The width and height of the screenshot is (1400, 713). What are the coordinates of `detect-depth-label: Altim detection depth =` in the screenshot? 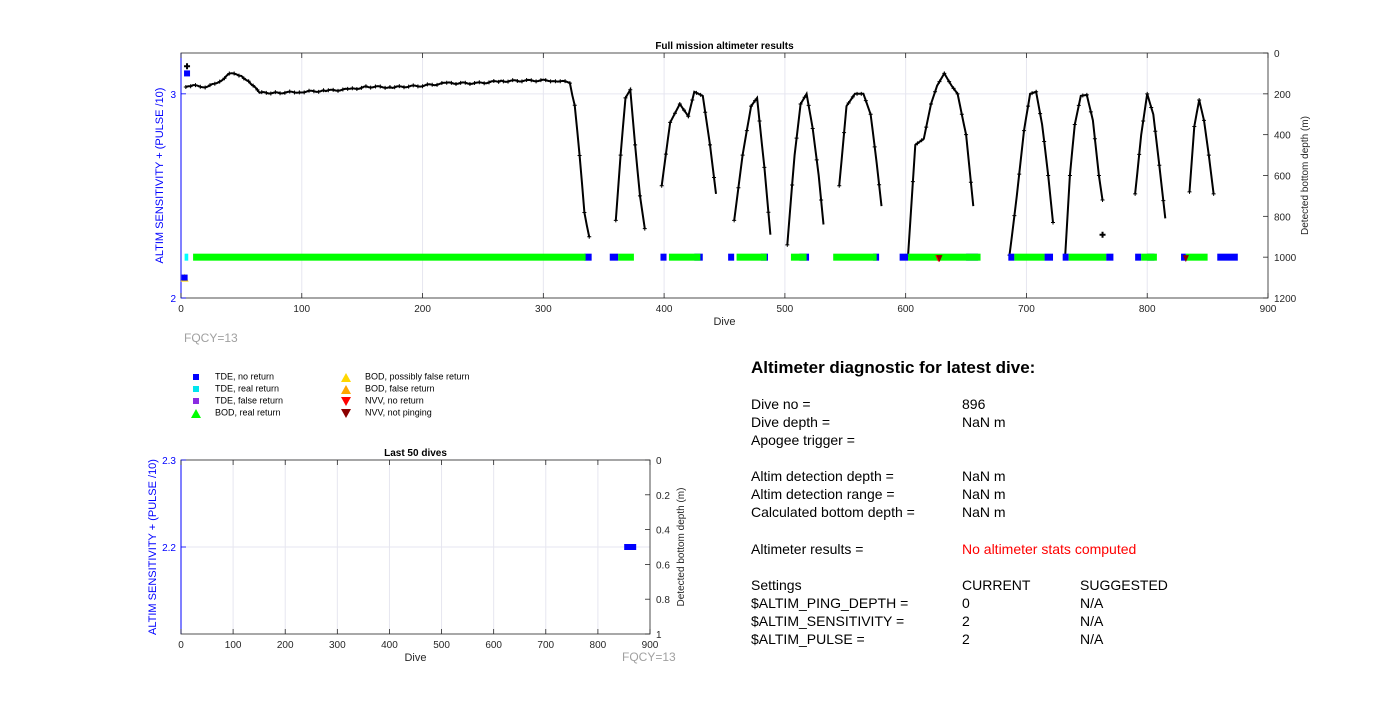 It's located at (822, 476).